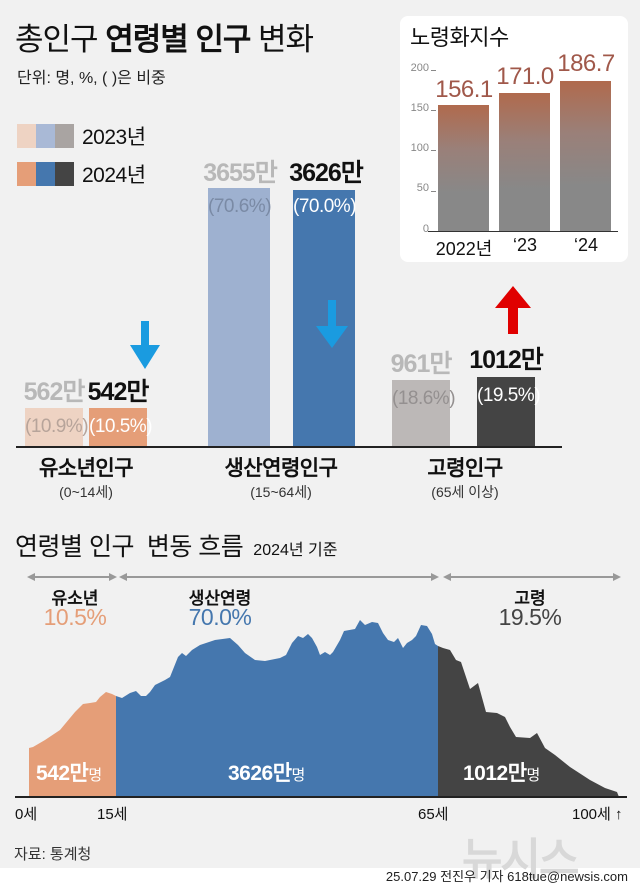  What do you see at coordinates (281, 468) in the screenshot?
I see `category-label-working: 생산연령인구` at bounding box center [281, 468].